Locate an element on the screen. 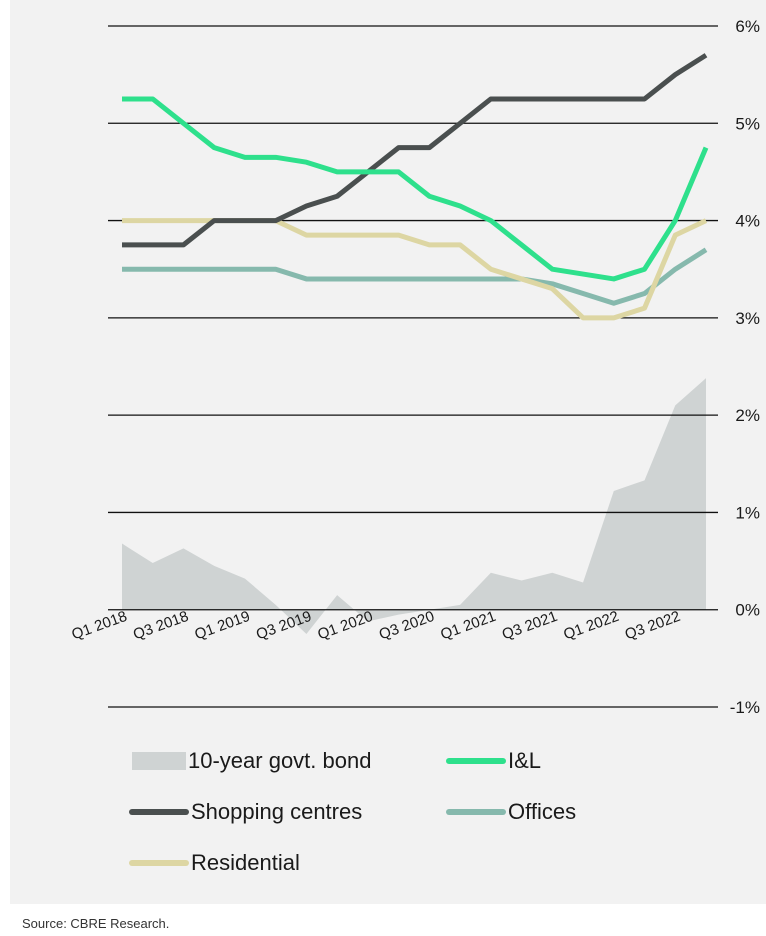 The height and width of the screenshot is (936, 766). x-tick-label: Q1 2018 is located at coordinates (99, 626).